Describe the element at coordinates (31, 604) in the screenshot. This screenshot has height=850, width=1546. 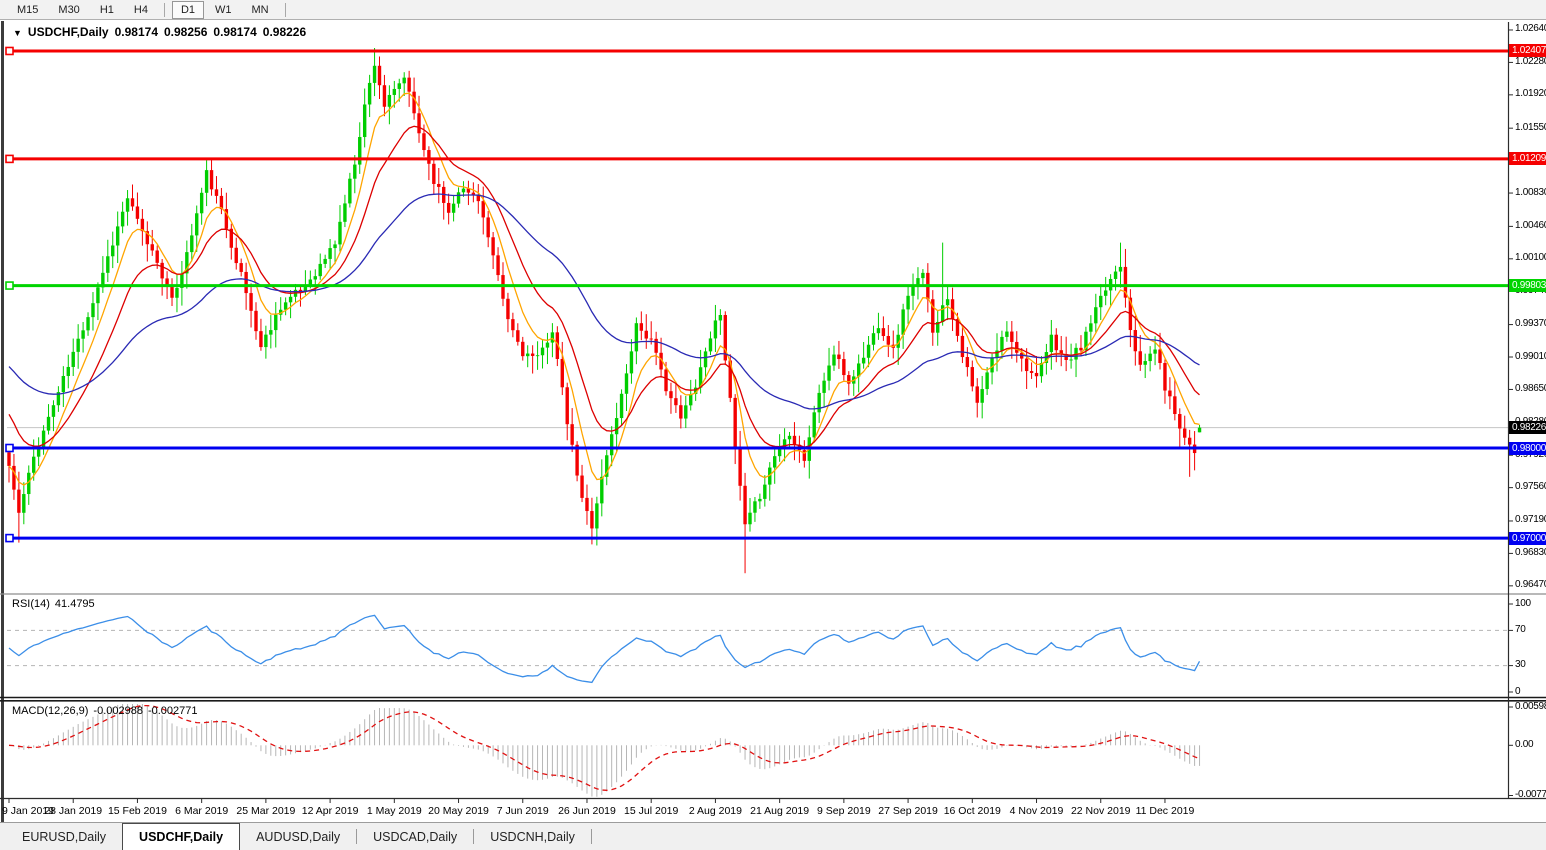
I see `rsi-name: RSI(14)` at that location.